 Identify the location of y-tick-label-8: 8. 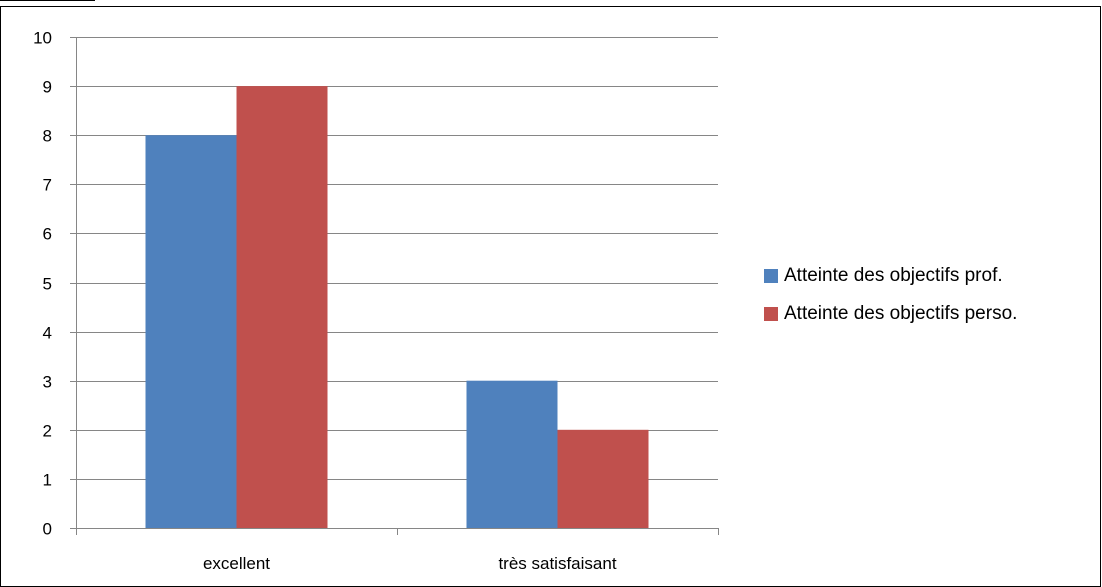
(47, 136).